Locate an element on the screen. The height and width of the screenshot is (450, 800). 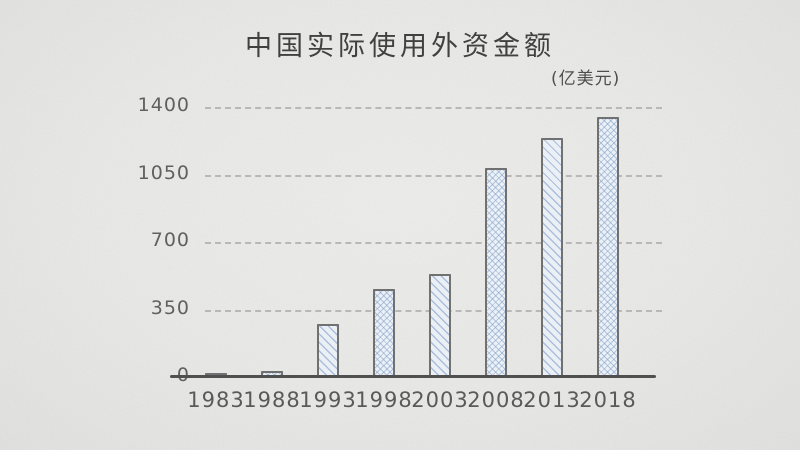
unit-label: (亿美元) is located at coordinates (586, 79).